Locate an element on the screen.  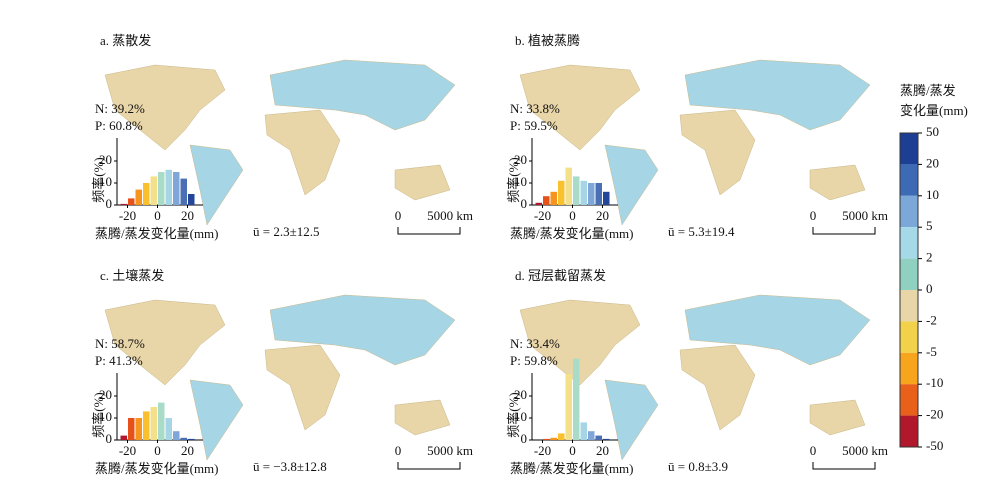
annotation: P: 59.8% is located at coordinates (534, 360).